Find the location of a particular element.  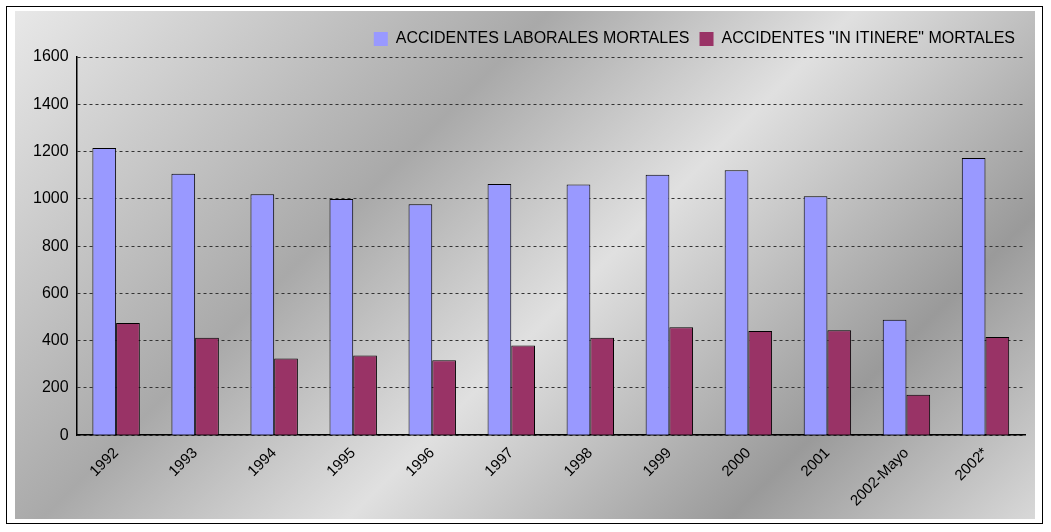

y-tick-label: 1600 is located at coordinates (51, 56).